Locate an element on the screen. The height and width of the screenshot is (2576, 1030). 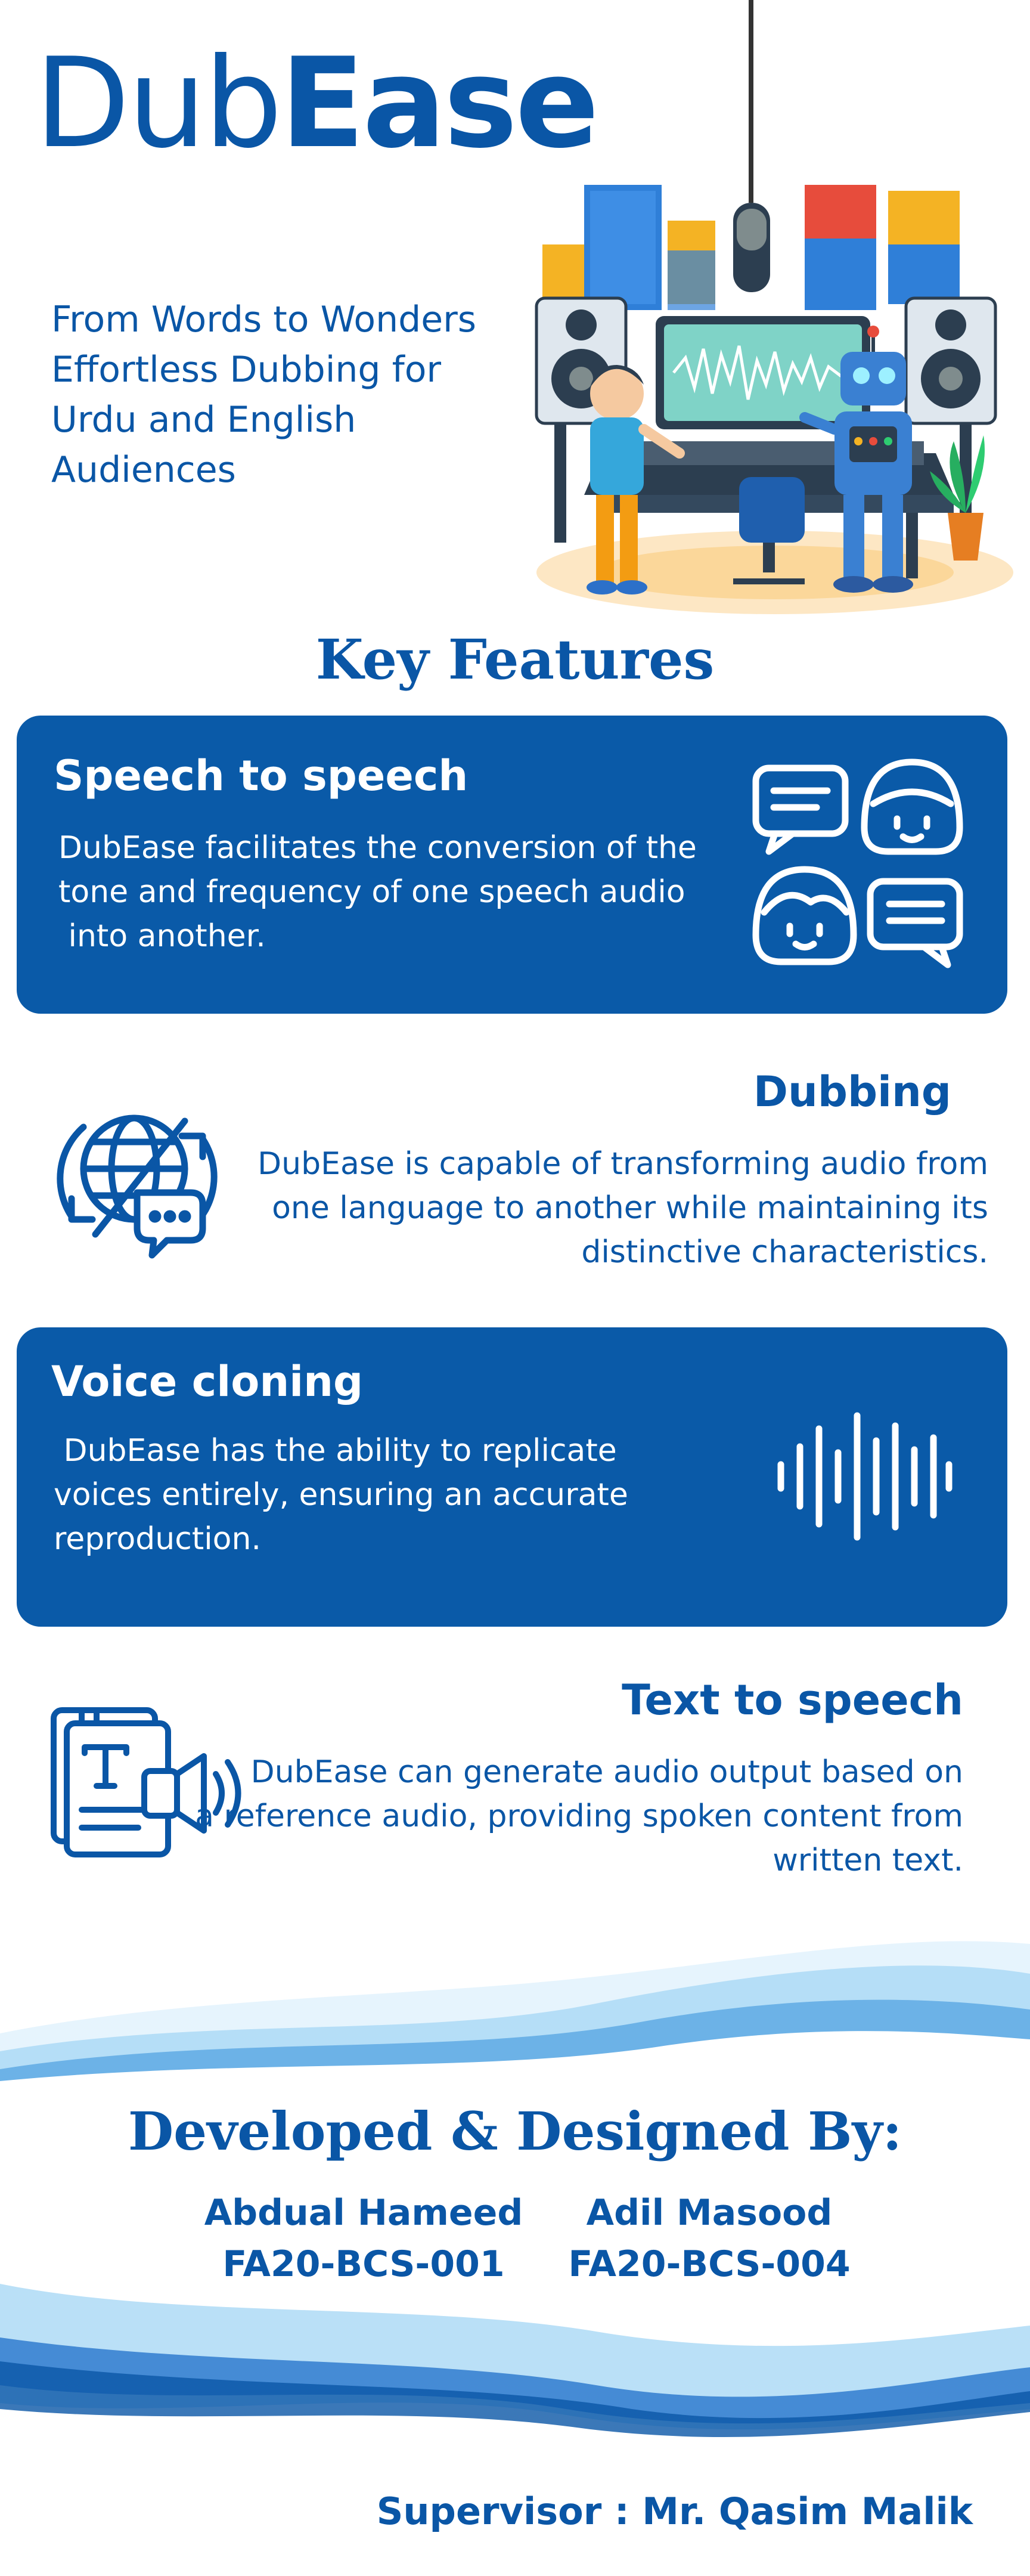
app-logo: DubEase is located at coordinates (317, 104).